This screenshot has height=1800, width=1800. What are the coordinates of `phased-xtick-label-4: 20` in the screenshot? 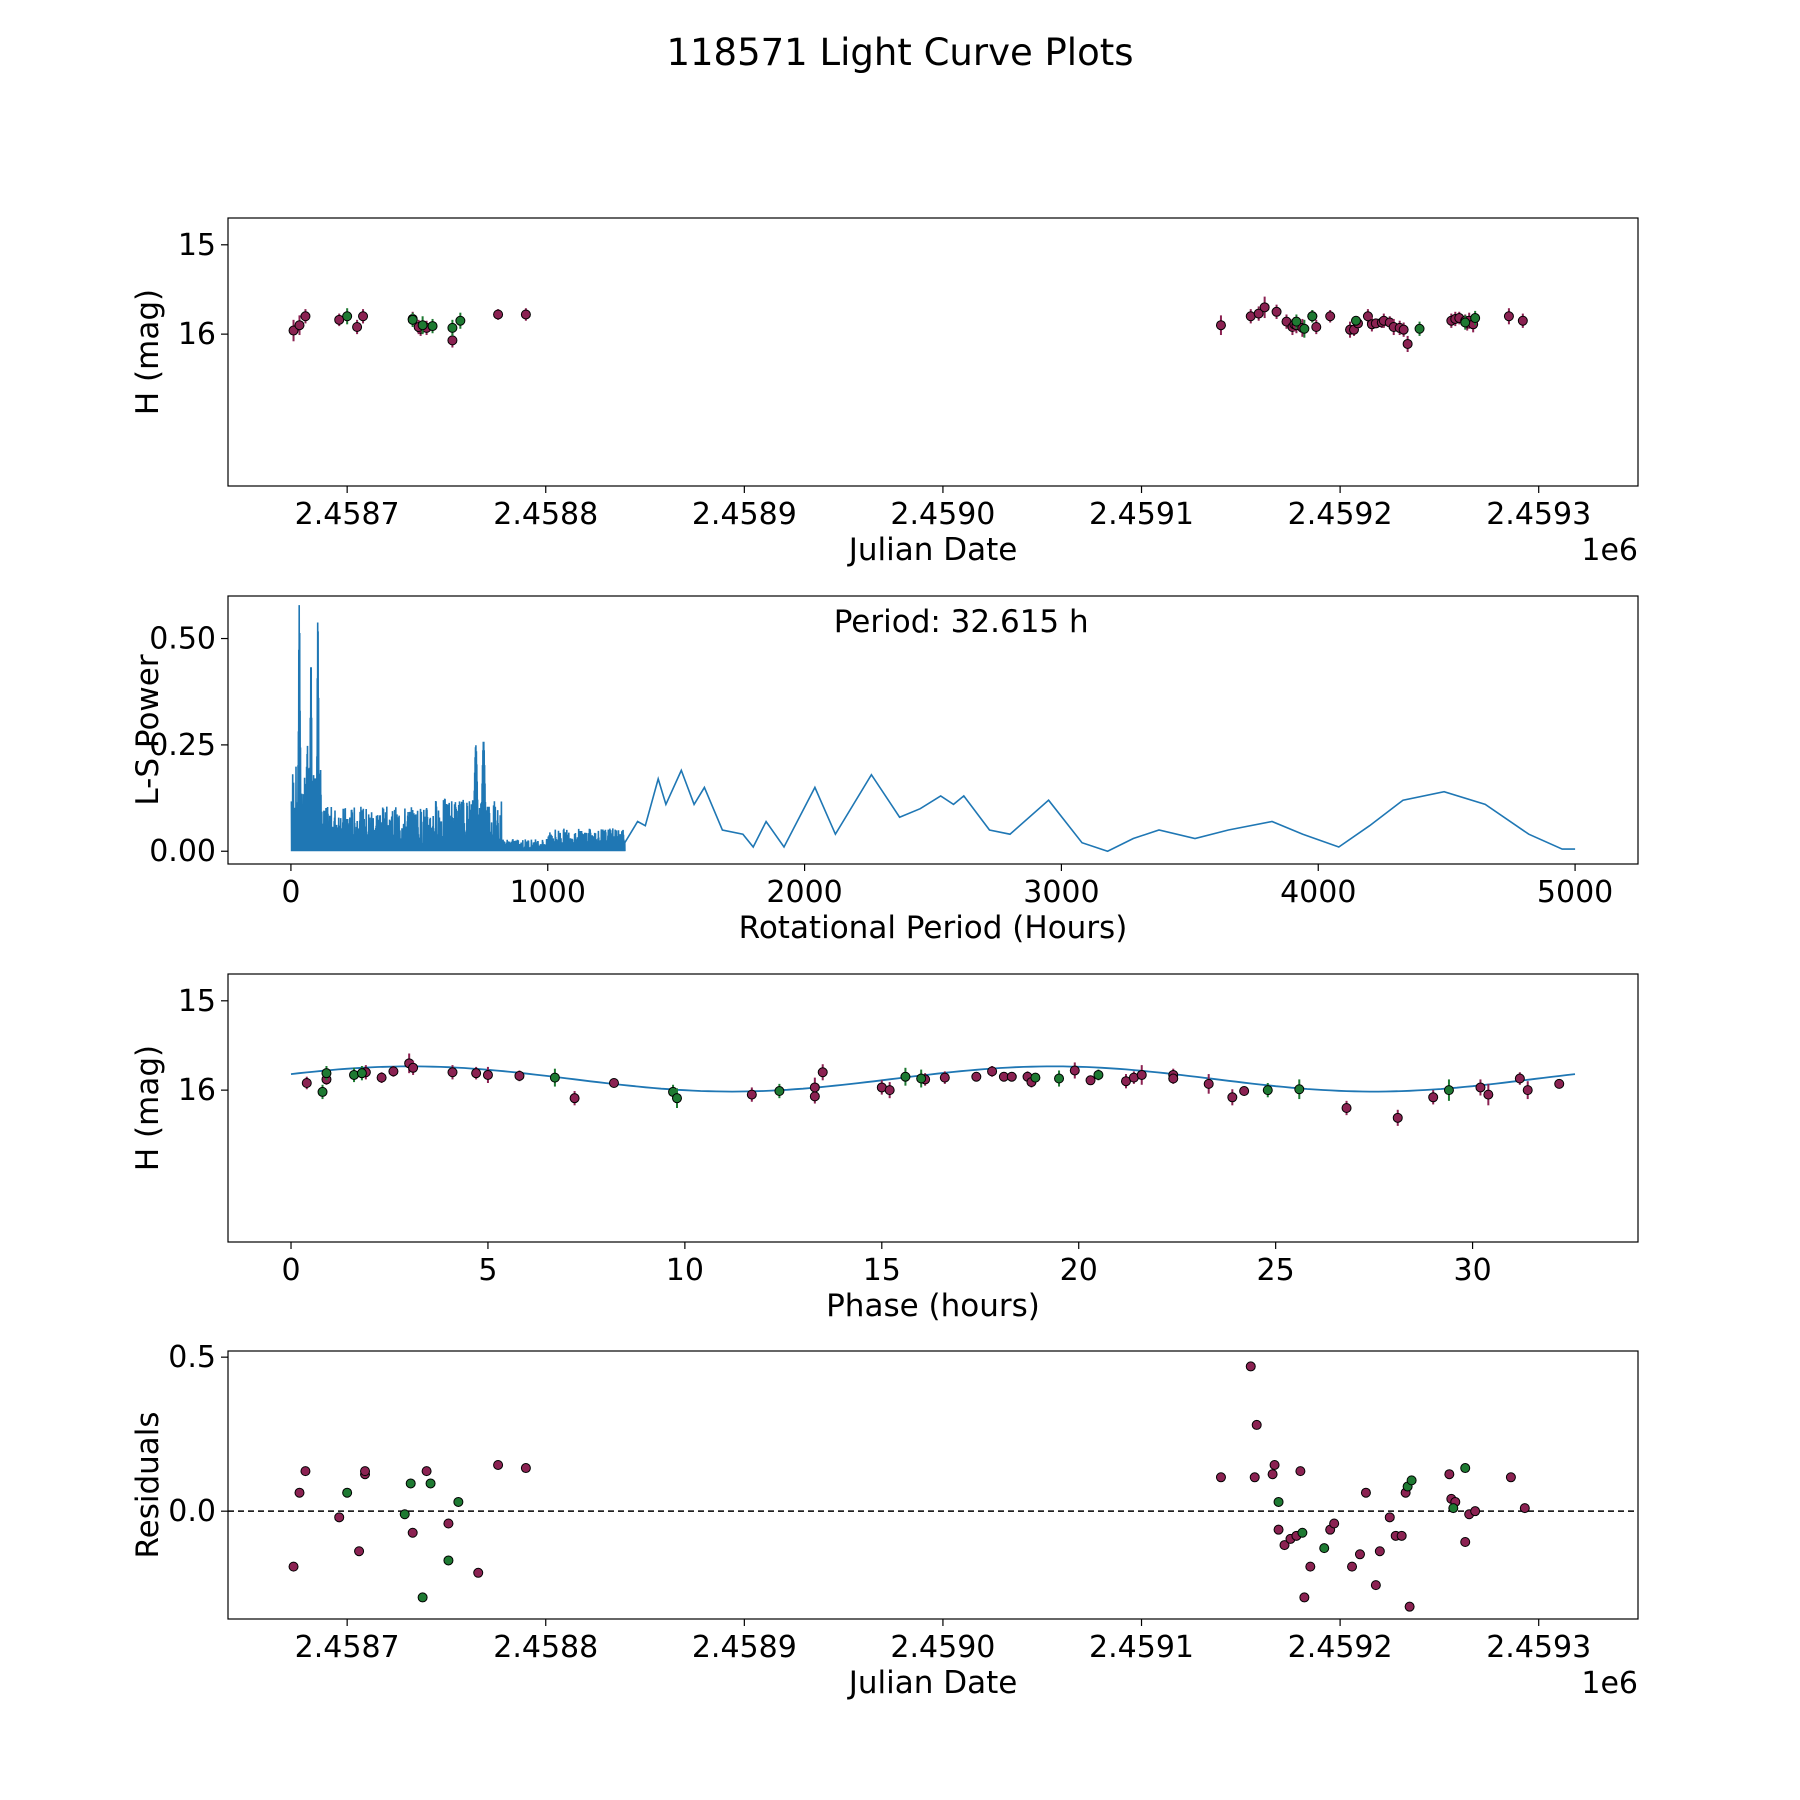 It's located at (1079, 1270).